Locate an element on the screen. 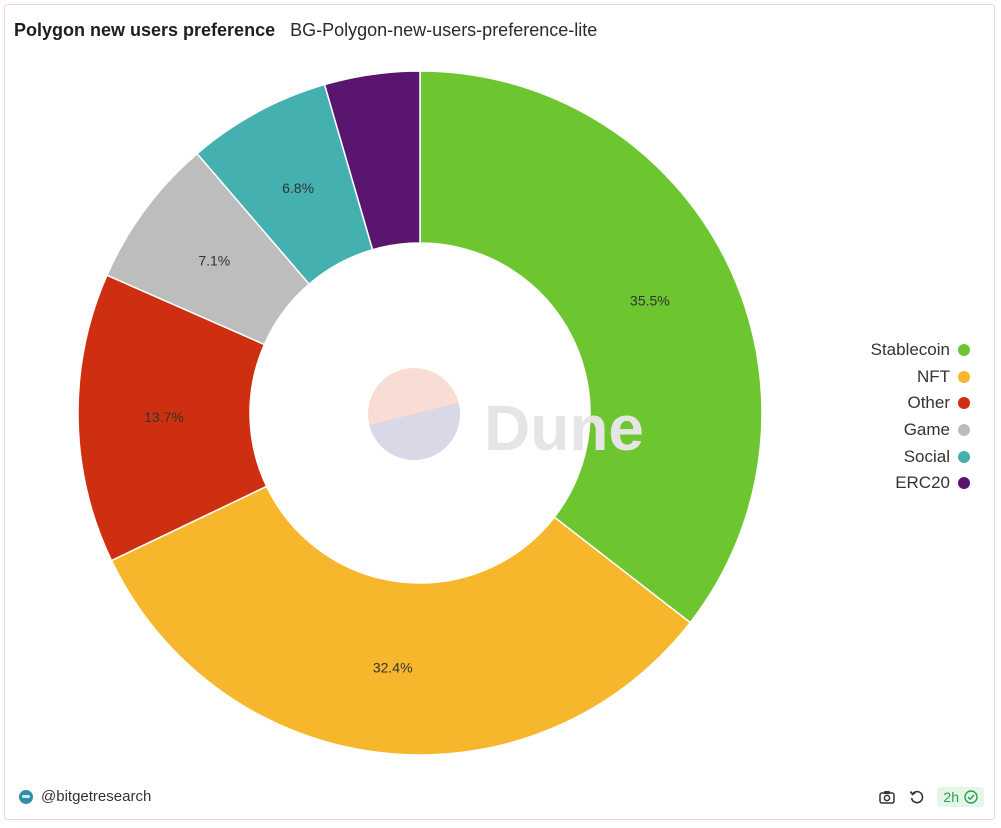 This screenshot has width=1001, height=828. check-circle-icon is located at coordinates (971, 797).